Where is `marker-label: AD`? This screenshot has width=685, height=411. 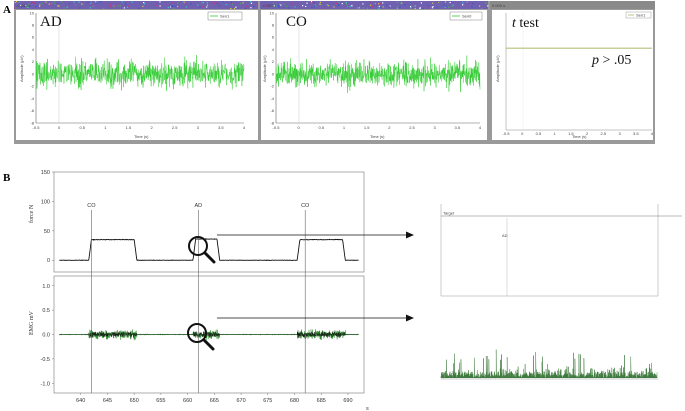
marker-label: AD is located at coordinates (198, 206).